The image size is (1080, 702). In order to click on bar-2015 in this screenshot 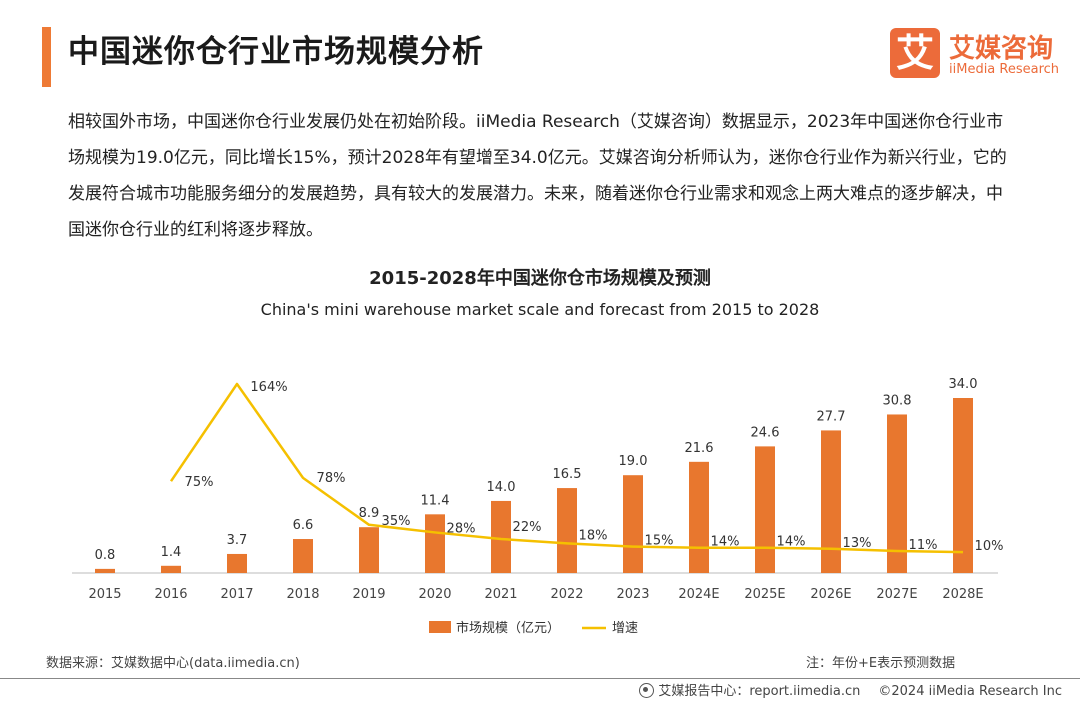, I will do `click(105, 570)`.